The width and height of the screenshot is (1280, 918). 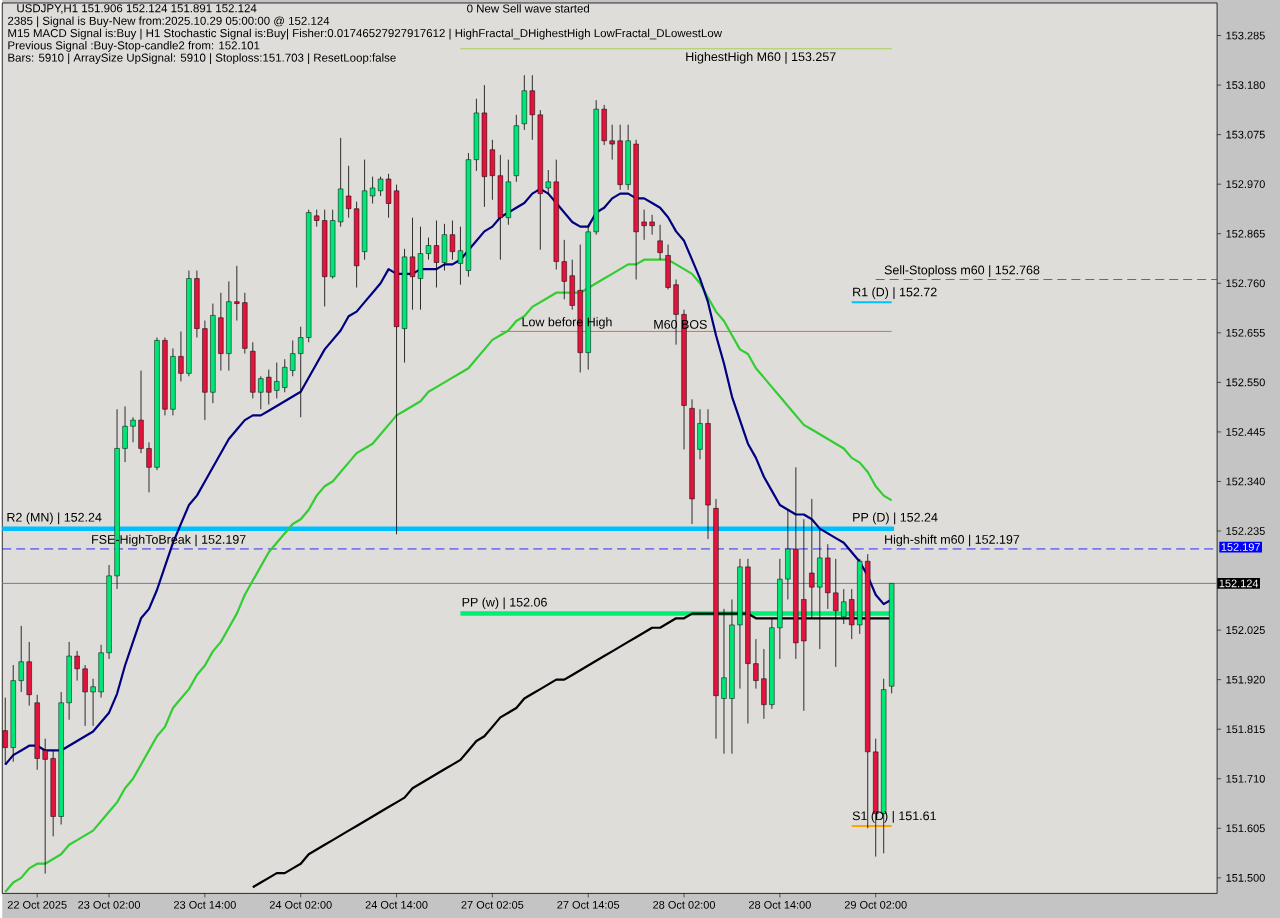 I want to click on chart-title: USDJPY,H1 151.906 152.124 151.891 152.124, so click(x=137, y=8).